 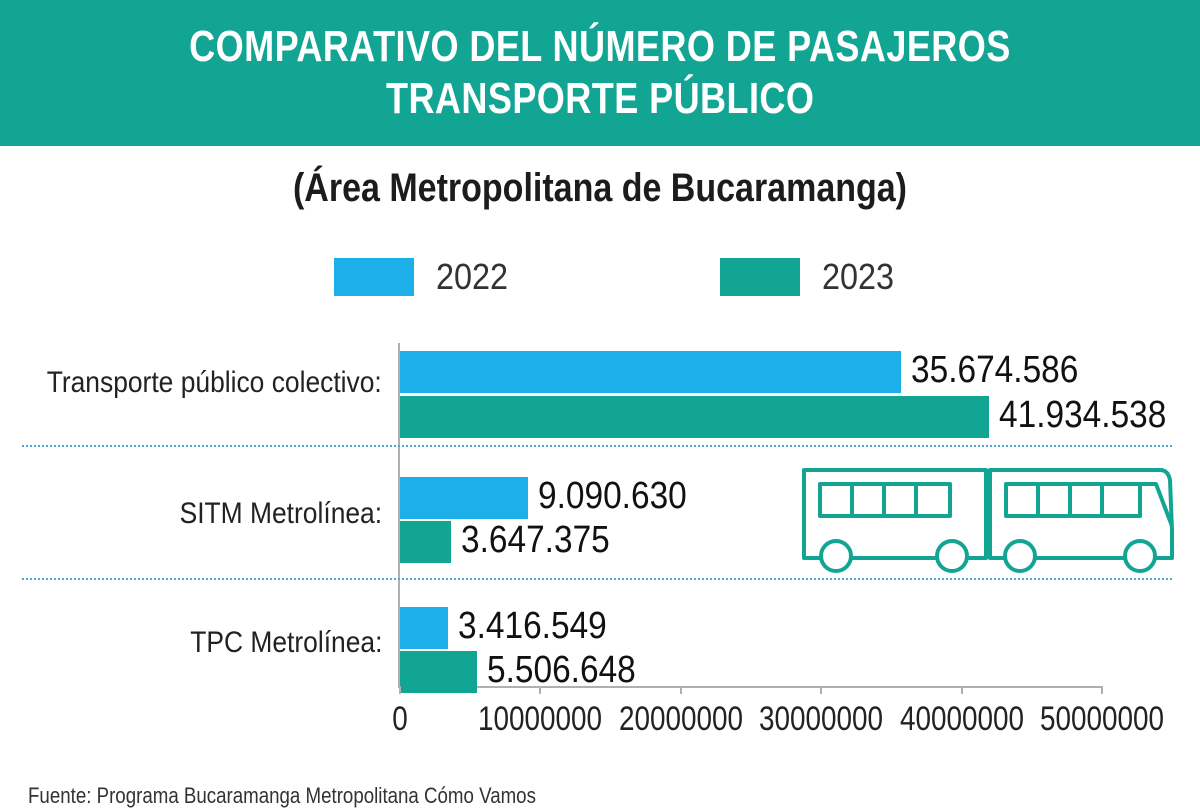 What do you see at coordinates (821, 719) in the screenshot?
I see `x-tick-label: 30000000` at bounding box center [821, 719].